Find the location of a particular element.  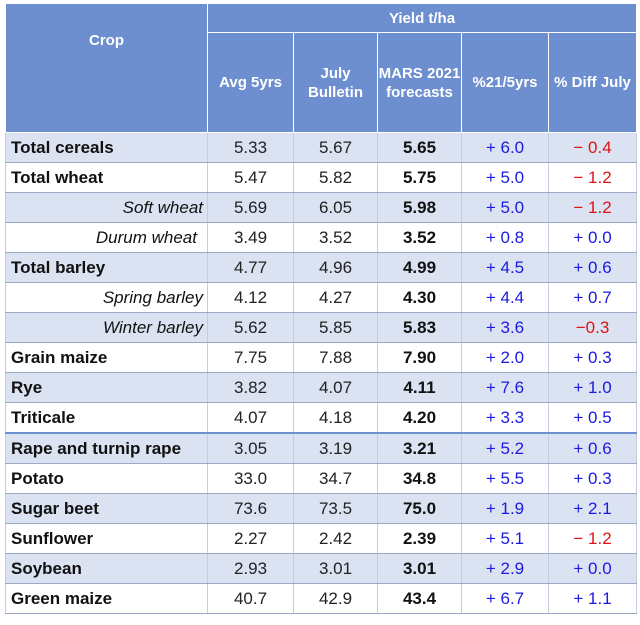

table-row: Winter barley 5.62 5.85 5.83 + 3.6 −0.3 is located at coordinates (321, 327).